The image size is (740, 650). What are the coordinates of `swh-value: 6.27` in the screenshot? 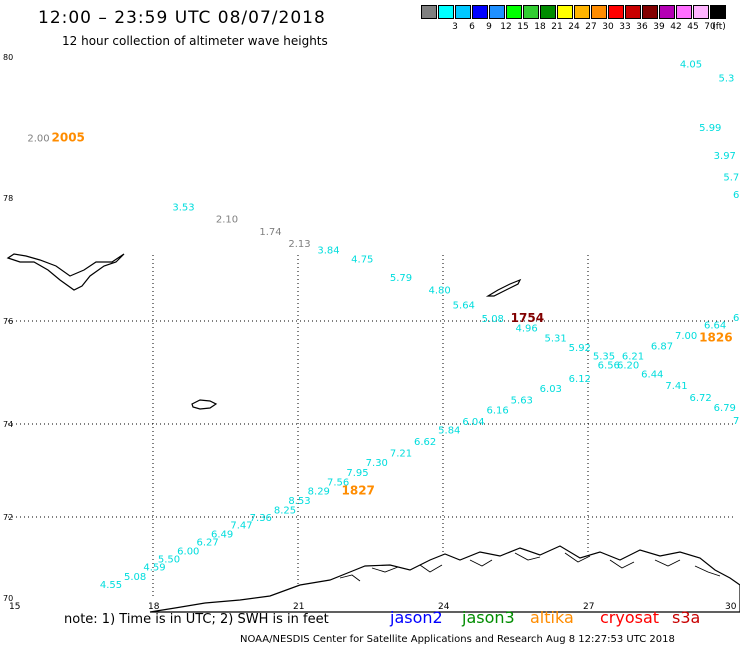 It's located at (208, 542).